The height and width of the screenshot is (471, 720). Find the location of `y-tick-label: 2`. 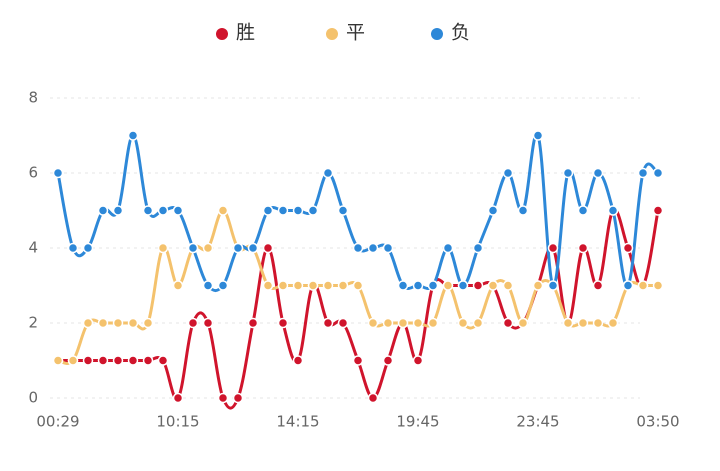

y-tick-label: 2 is located at coordinates (33, 323).